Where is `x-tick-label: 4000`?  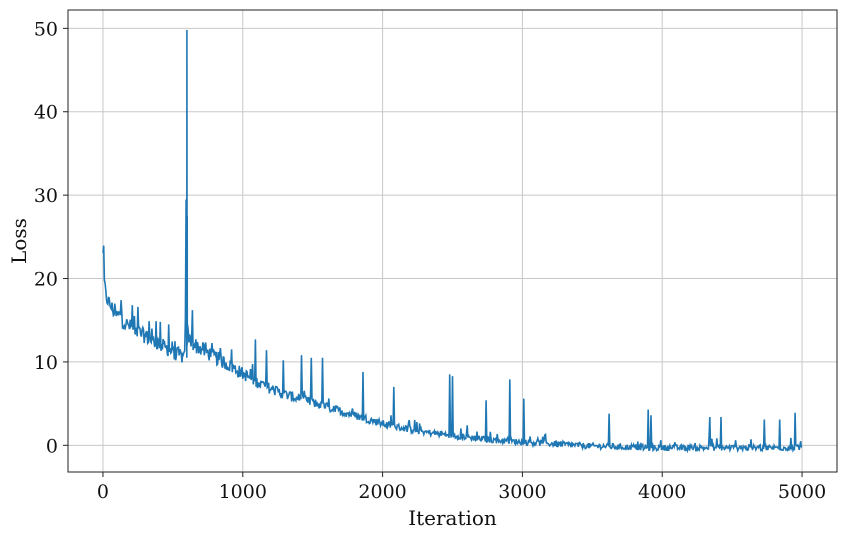
x-tick-label: 4000 is located at coordinates (662, 492).